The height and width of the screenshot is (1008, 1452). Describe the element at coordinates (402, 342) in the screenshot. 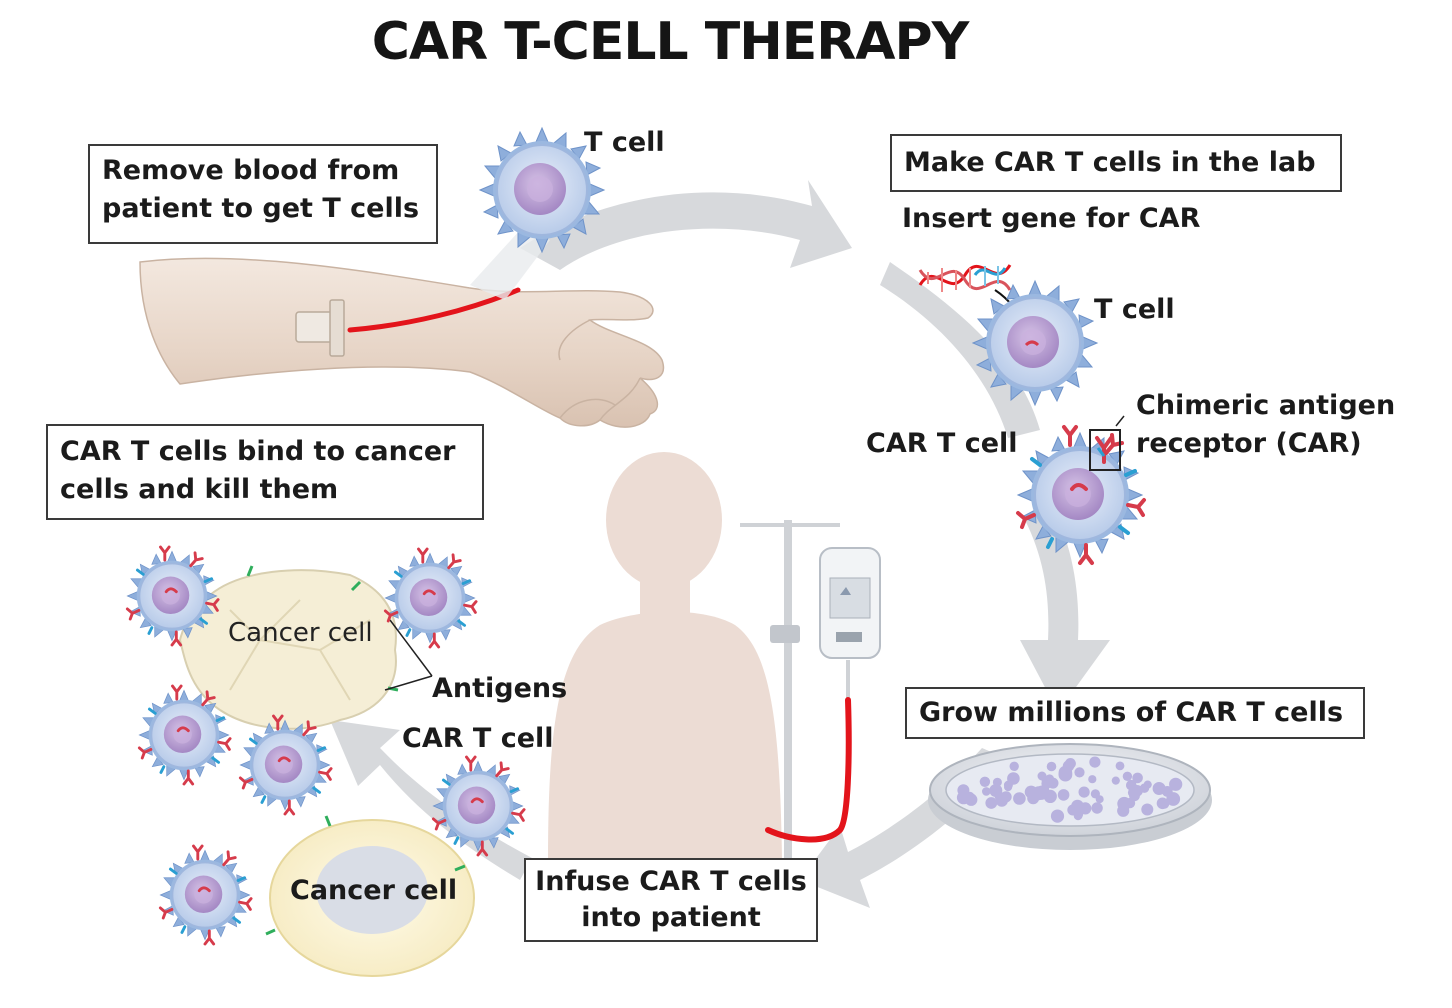

I see `patient-arm` at that location.